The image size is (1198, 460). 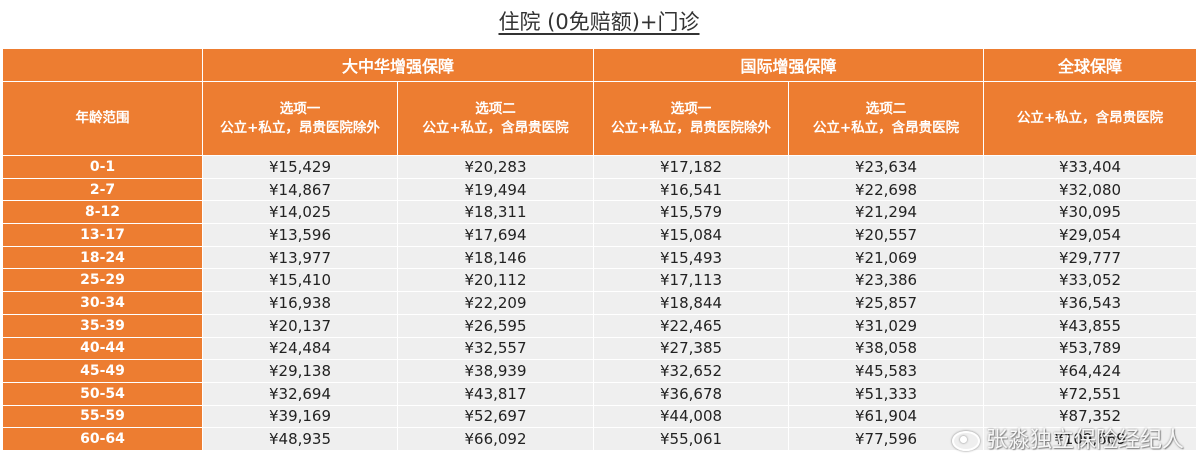 What do you see at coordinates (886, 325) in the screenshot?
I see `premium-cell: ¥31,029` at bounding box center [886, 325].